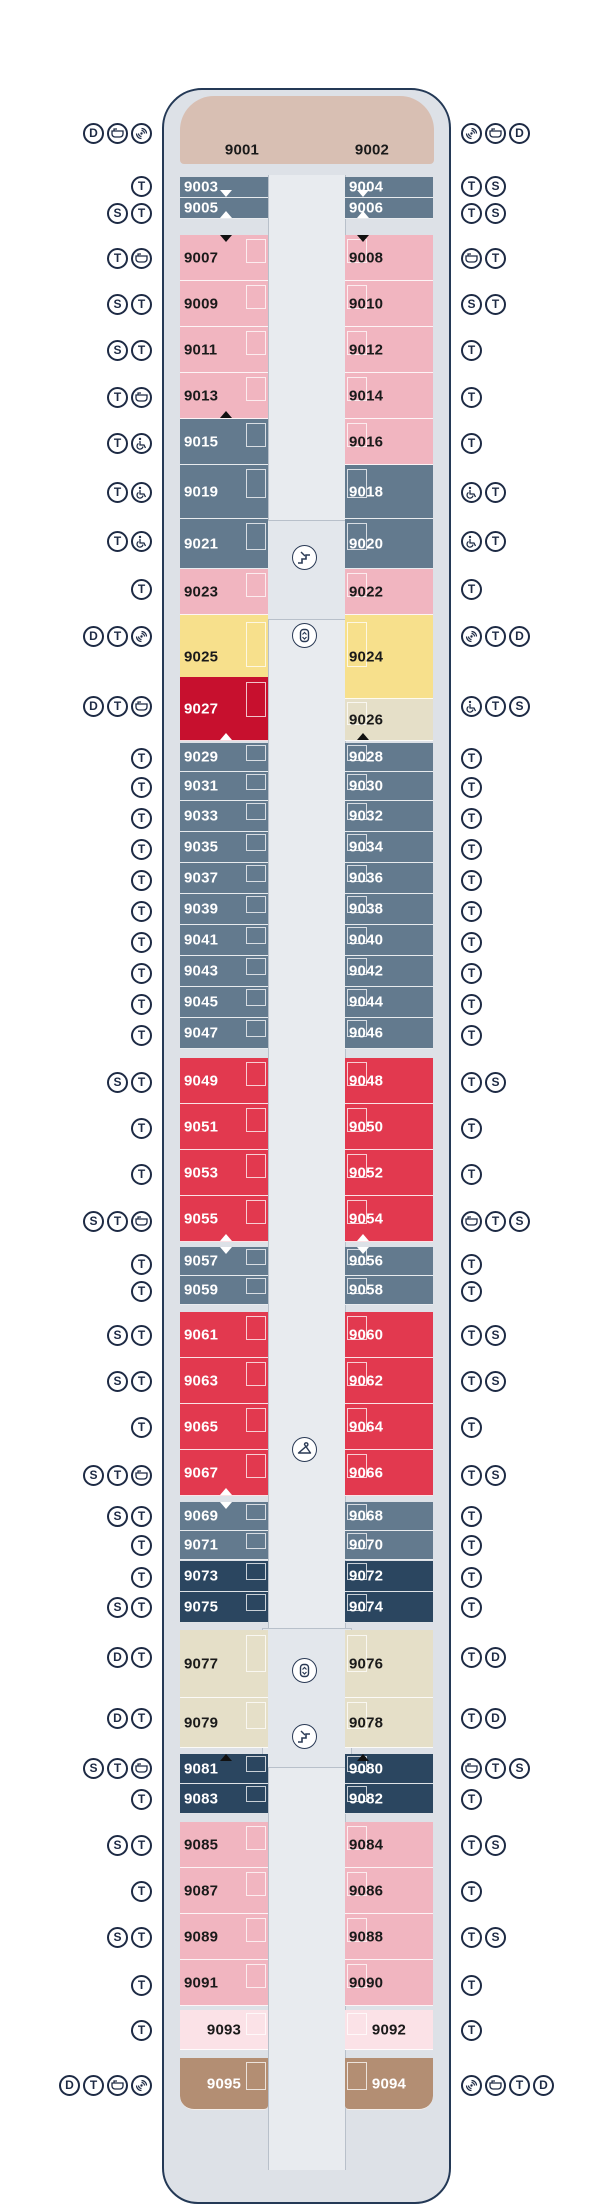 This screenshot has width=613, height=2212. I want to click on cabin-9069: 9069, so click(224, 1516).